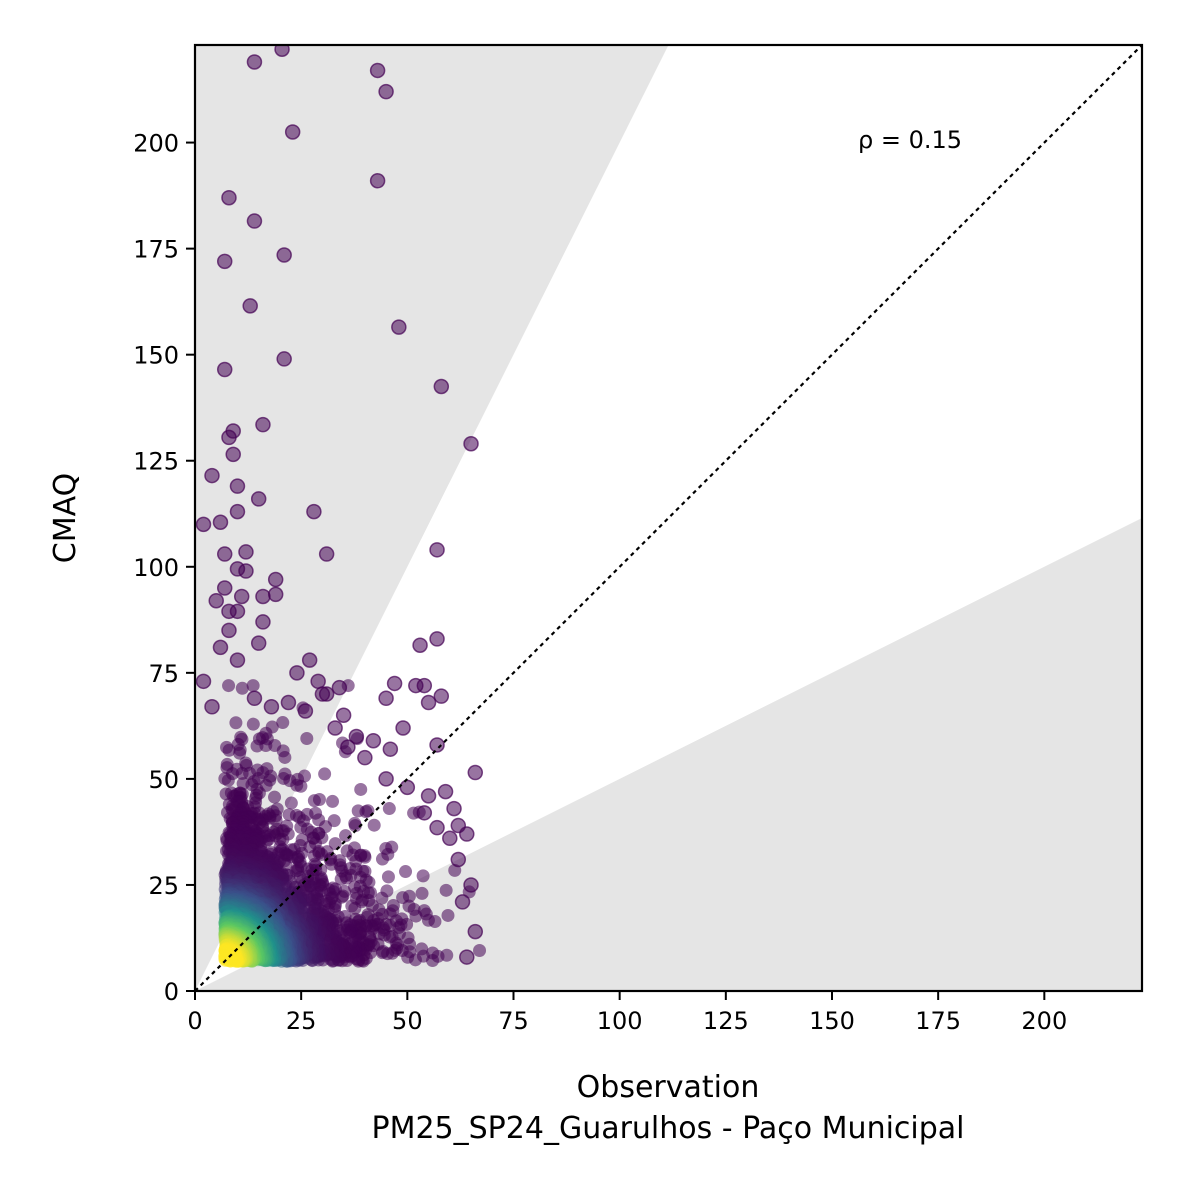 Image resolution: width=1200 pixels, height=1200 pixels. What do you see at coordinates (910, 140) in the screenshot?
I see `correlation-annotation: ρ = 0.15` at bounding box center [910, 140].